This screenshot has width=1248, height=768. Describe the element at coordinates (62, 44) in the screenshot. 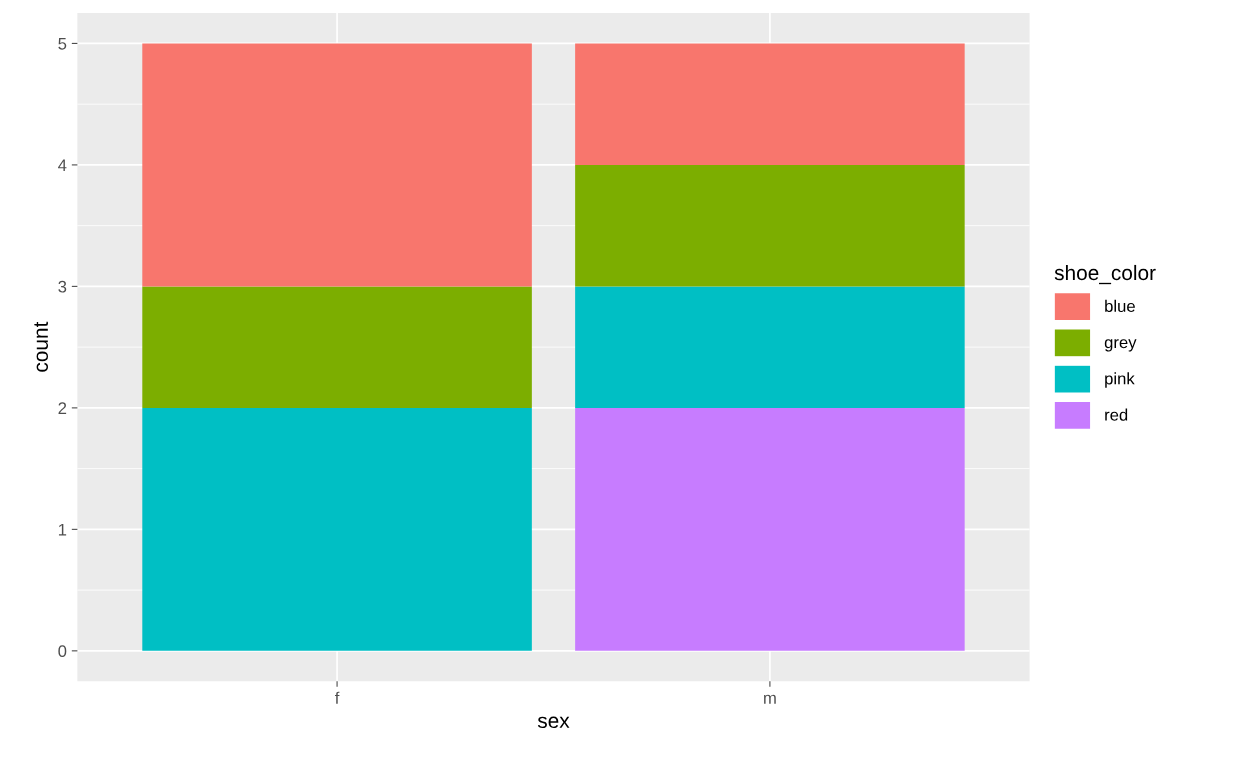

I see `y-tick-label: 5` at that location.